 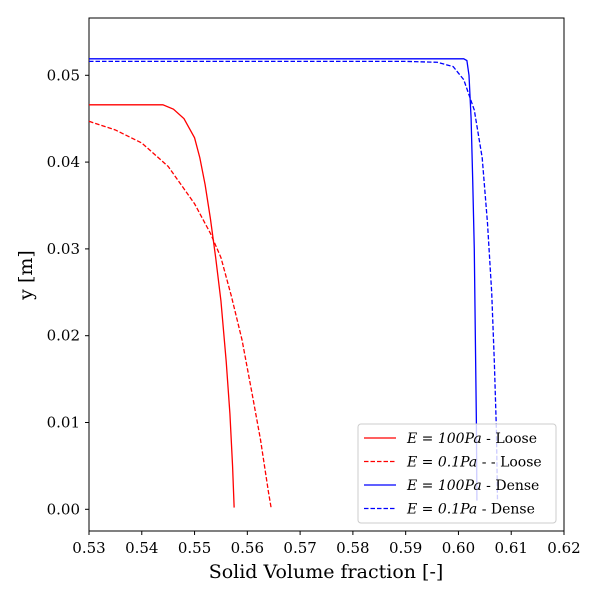 I want to click on x-tick-label: 0.59, so click(x=405, y=548).